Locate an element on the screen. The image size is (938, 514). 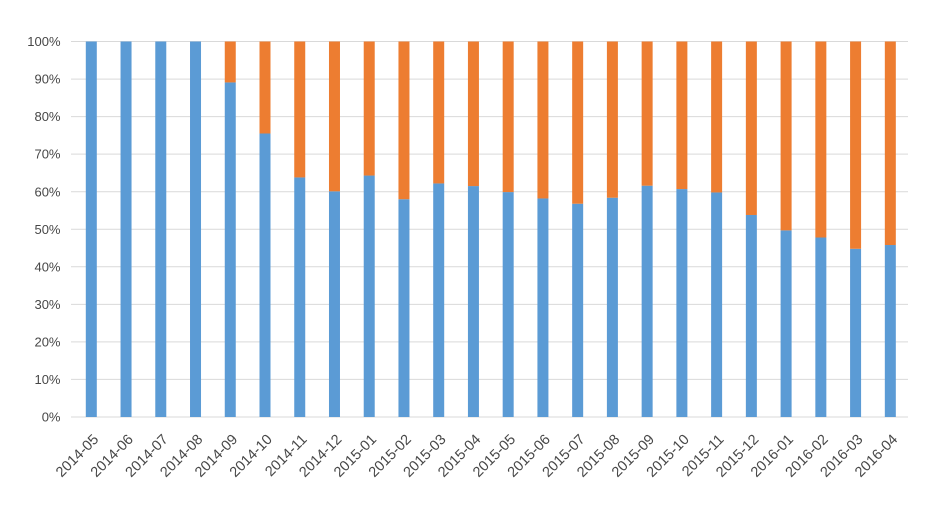
svg-text: 70% is located at coordinates (47, 154).